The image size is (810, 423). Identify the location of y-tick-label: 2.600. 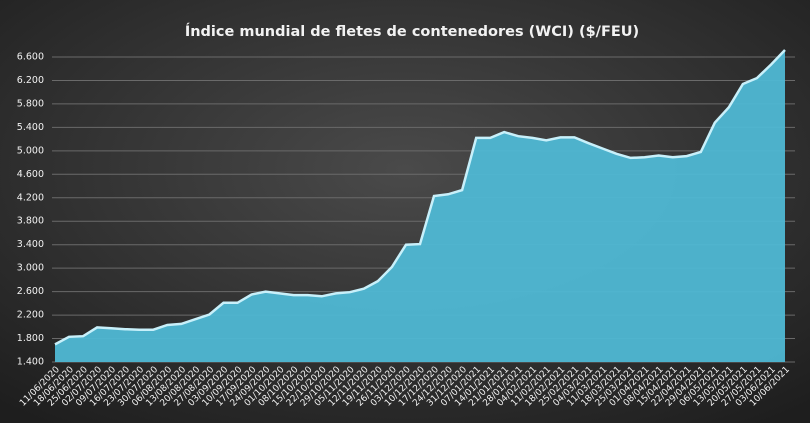
(30, 291).